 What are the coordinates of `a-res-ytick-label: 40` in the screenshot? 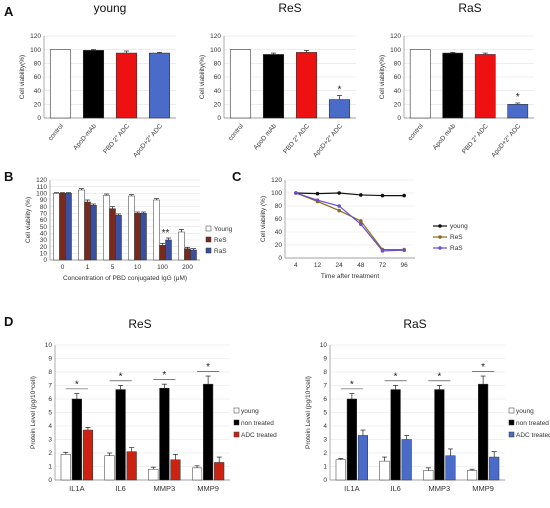 It's located at (218, 91).